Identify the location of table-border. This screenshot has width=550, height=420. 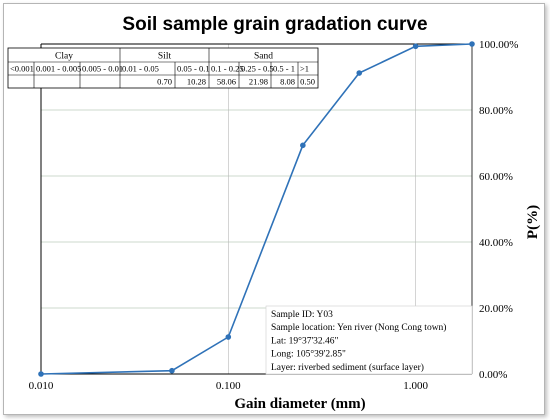
(163, 68).